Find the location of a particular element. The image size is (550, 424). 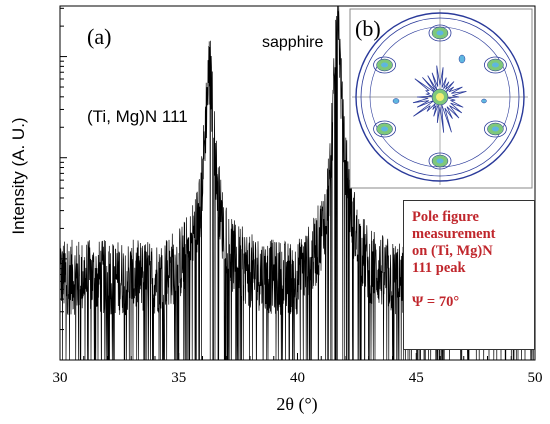

x-tick-label: 40 is located at coordinates (297, 378).